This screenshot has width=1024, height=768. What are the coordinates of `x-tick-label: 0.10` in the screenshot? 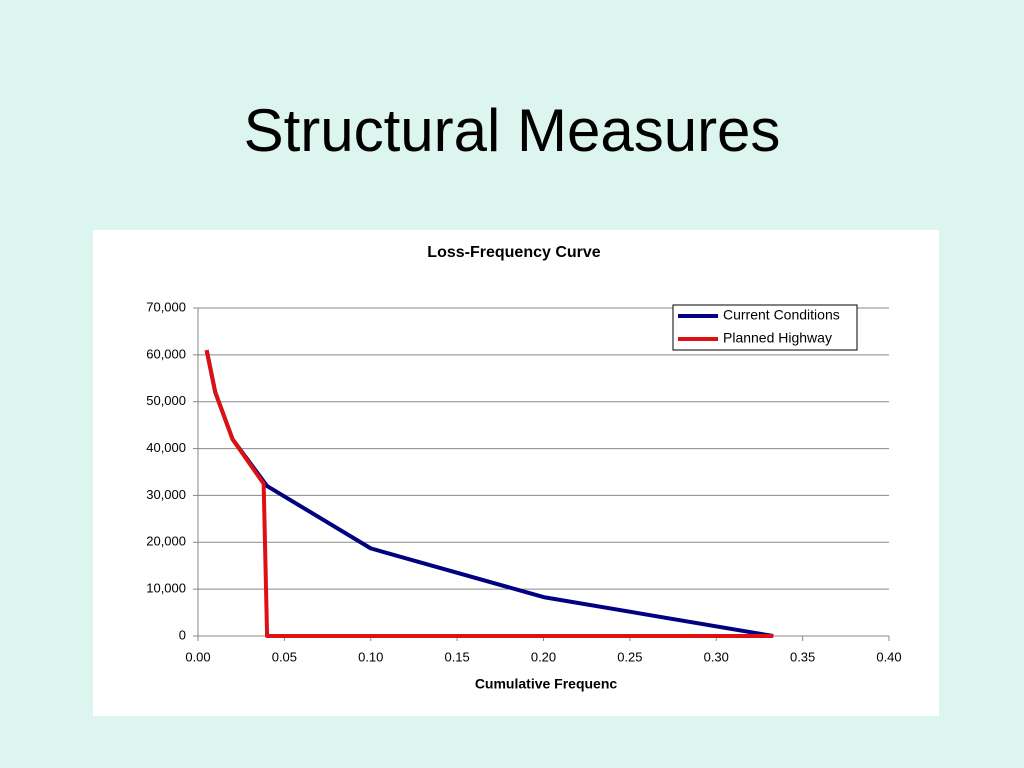 It's located at (370, 656).